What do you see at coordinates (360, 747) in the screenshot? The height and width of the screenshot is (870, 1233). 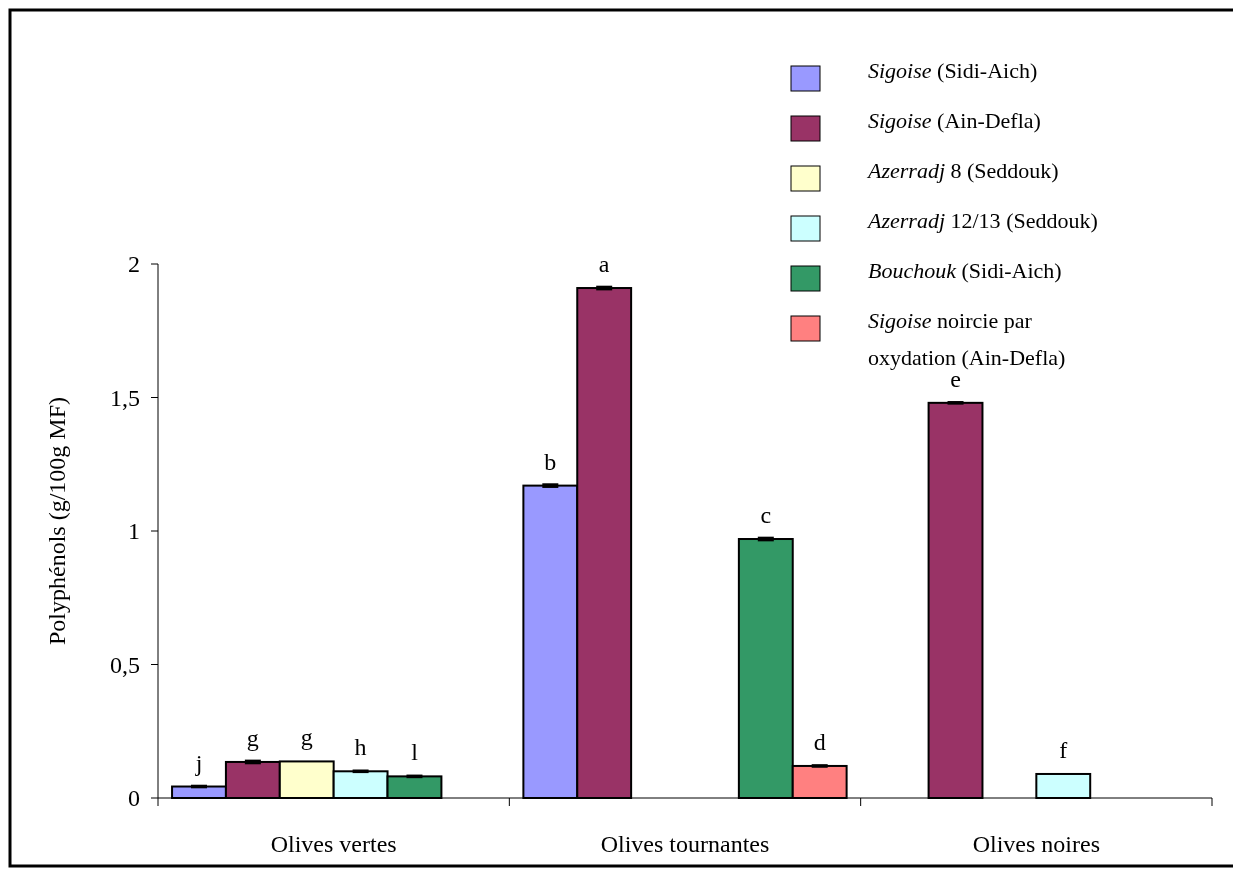 I see `data-label: h` at bounding box center [360, 747].